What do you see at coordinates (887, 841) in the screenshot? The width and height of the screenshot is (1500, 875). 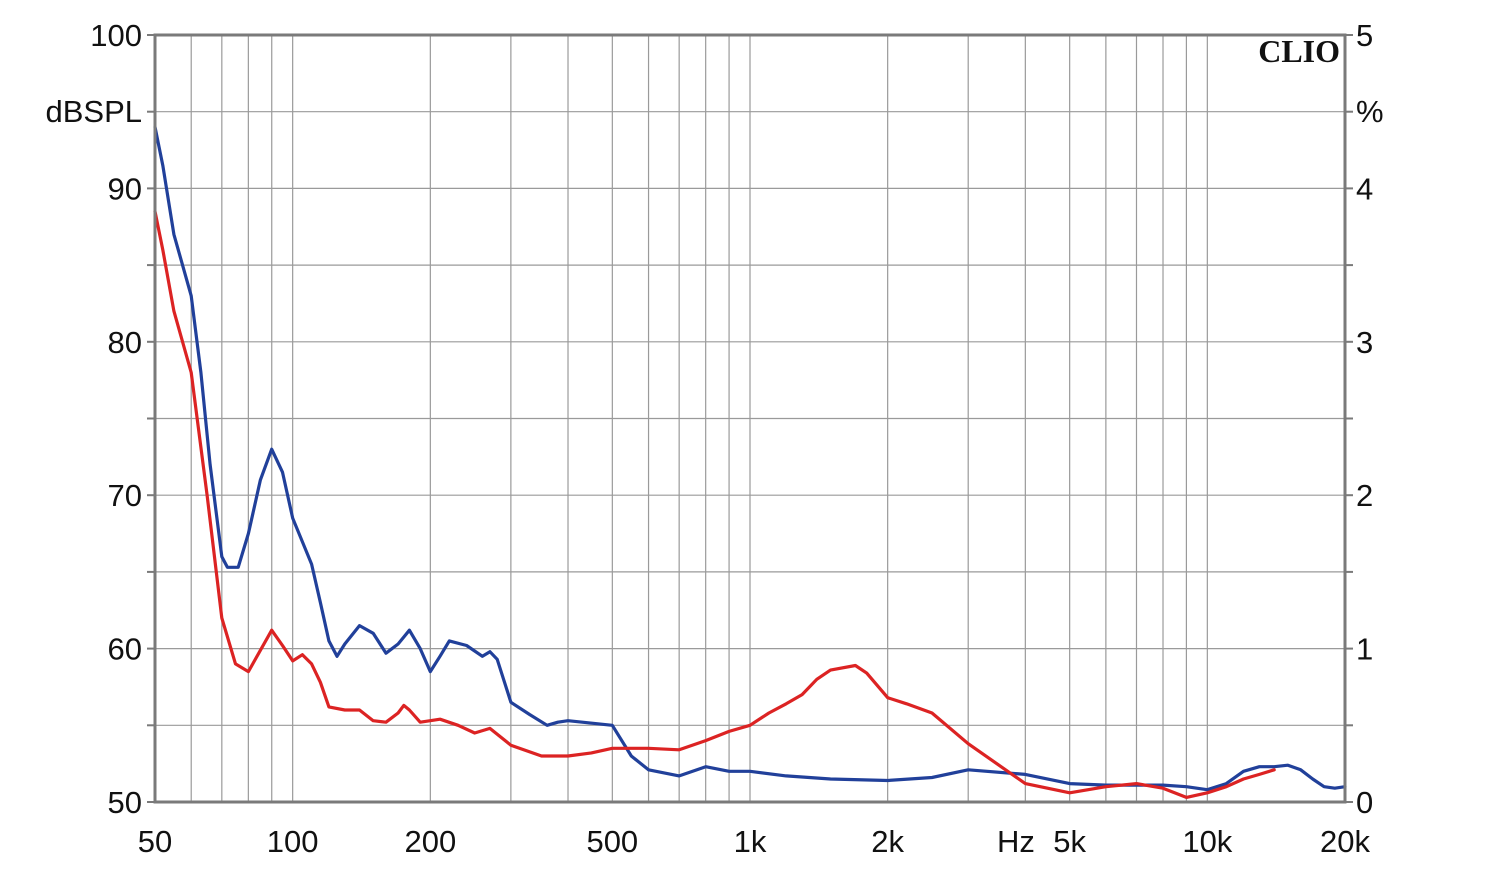 I see `x-tick-label: 2k` at bounding box center [887, 841].